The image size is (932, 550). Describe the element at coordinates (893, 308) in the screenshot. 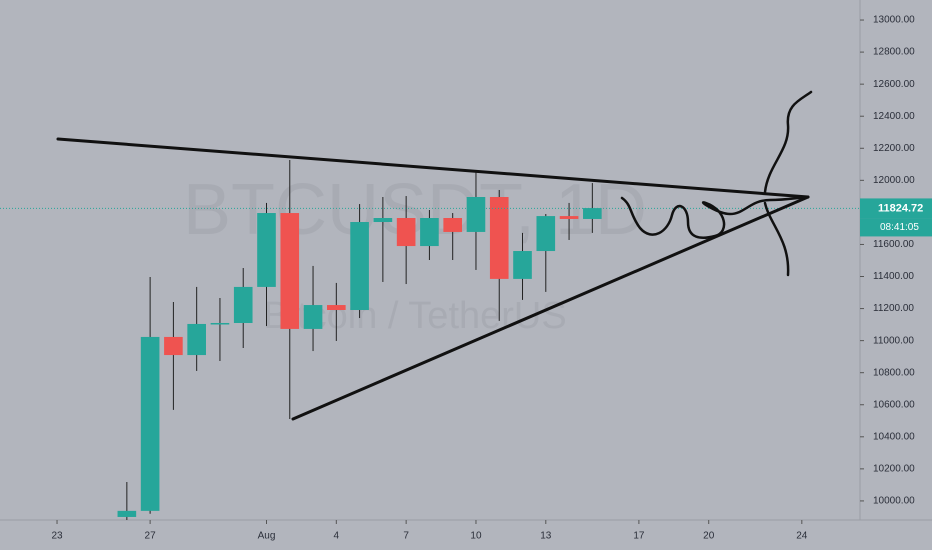

I see `y-tick-label: 11200.00` at that location.